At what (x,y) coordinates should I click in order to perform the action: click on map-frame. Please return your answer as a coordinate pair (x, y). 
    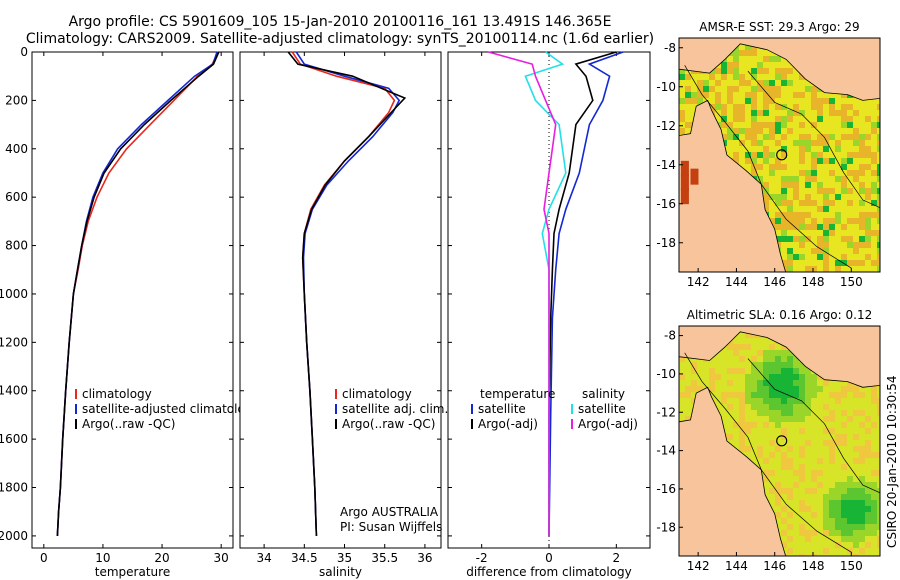
    Looking at the image, I should click on (779, 155).